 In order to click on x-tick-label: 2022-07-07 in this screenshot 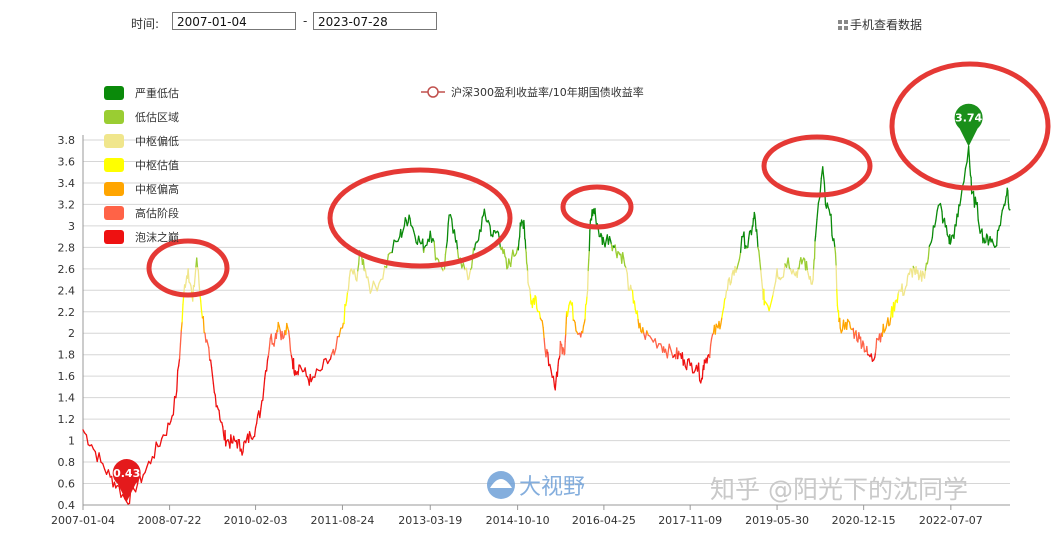, I will do `click(951, 520)`.